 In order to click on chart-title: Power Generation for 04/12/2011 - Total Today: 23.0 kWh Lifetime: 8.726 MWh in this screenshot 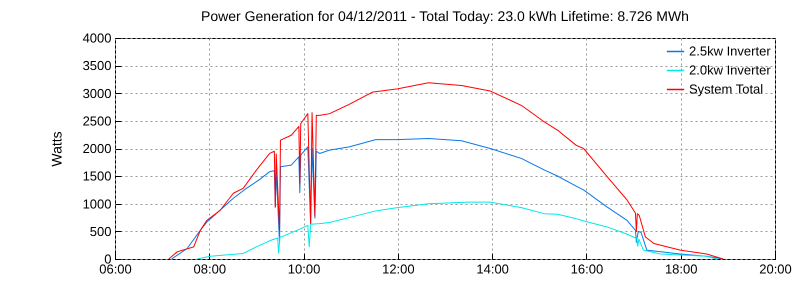, I will do `click(445, 16)`.